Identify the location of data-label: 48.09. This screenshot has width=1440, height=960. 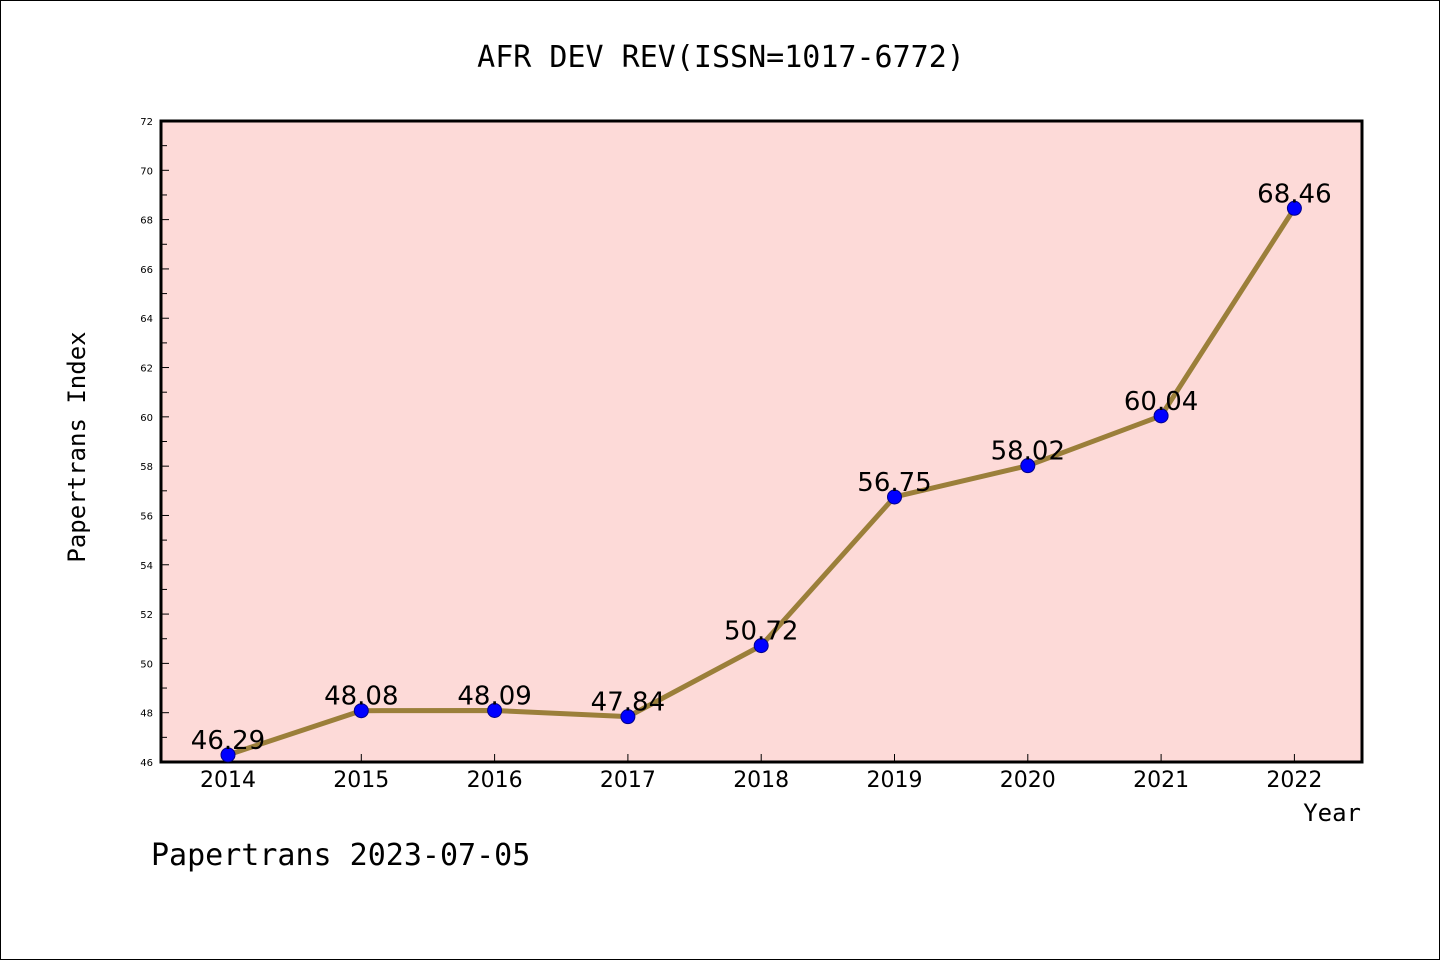
(494, 696).